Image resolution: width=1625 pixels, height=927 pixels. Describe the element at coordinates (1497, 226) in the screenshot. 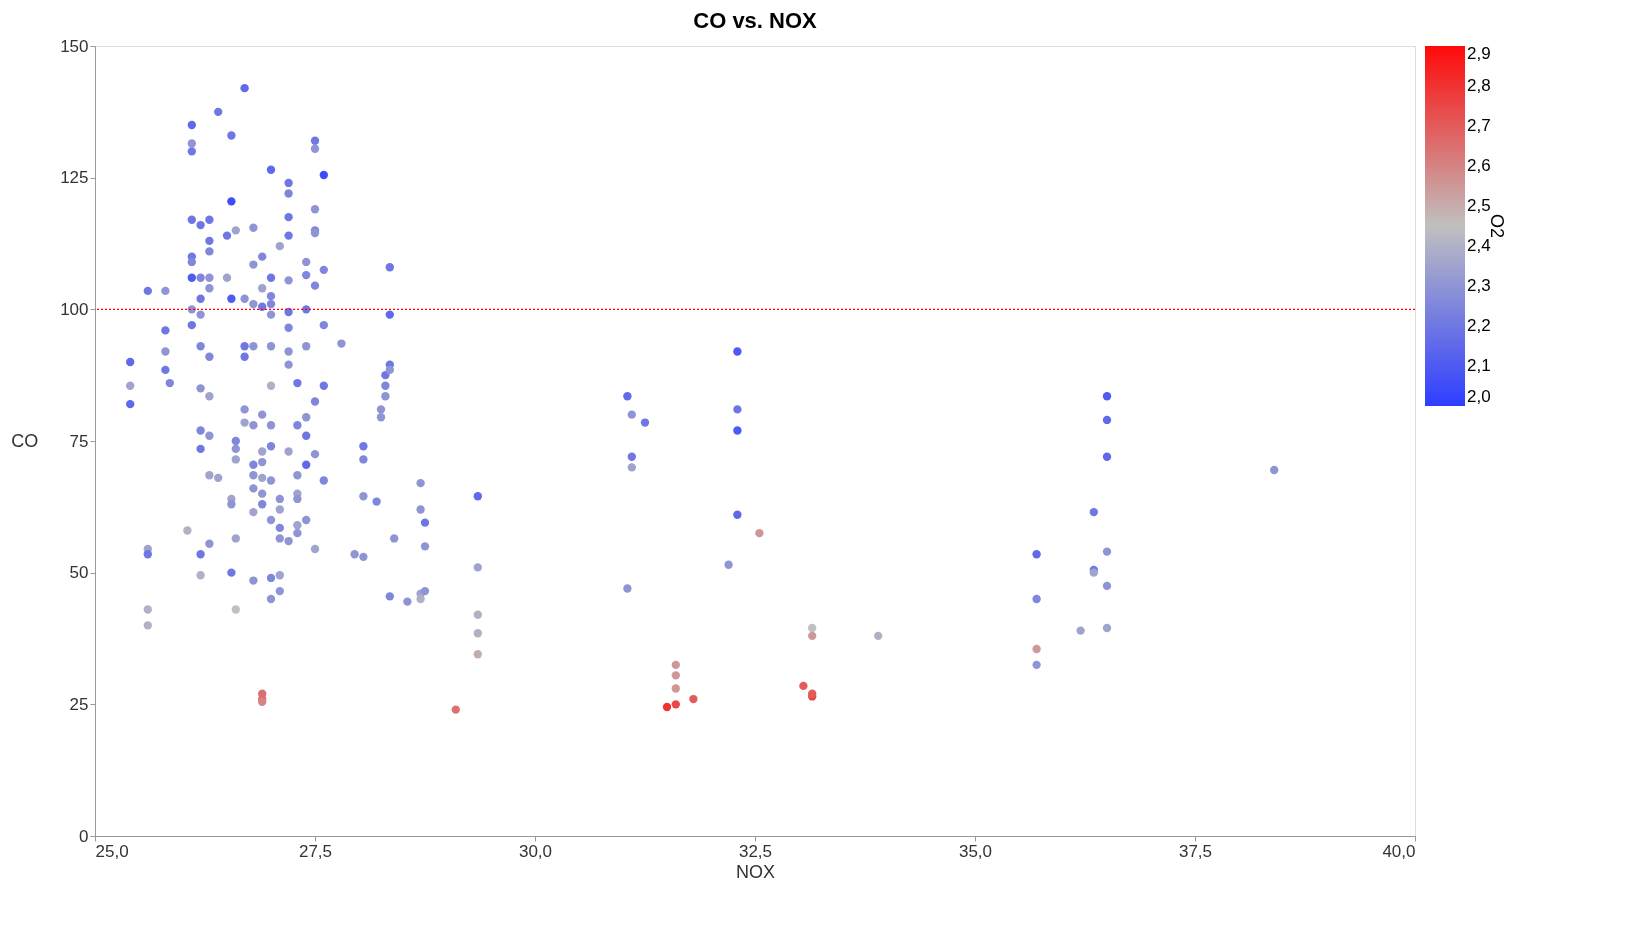

I see `color-bar-title: O2` at that location.